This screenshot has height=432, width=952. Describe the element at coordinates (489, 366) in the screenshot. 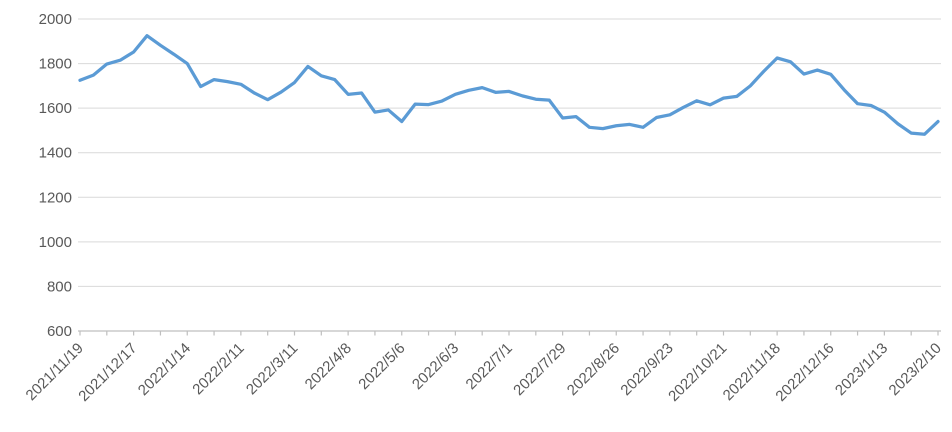

I see `x-axis-label: 2022/7/1` at that location.